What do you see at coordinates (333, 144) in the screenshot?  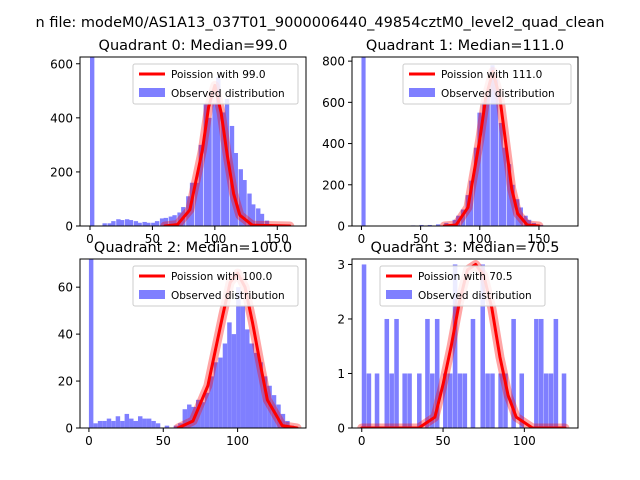 I see `y-tick-label: 400` at bounding box center [333, 144].